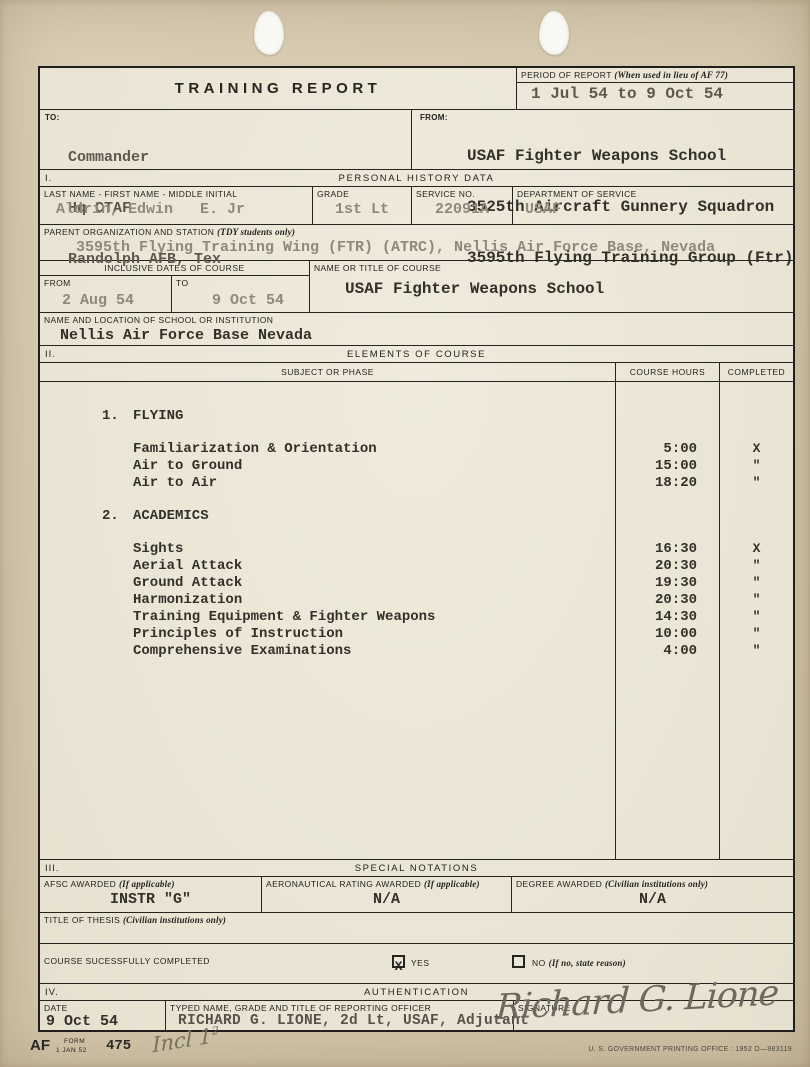  I want to click on aeronautical-rating-value: N/A, so click(386, 899).